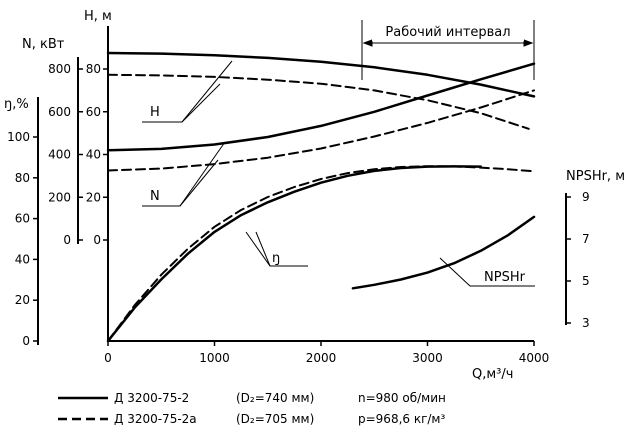  I want to click on working-interval-label-bg, so click(448, 31).